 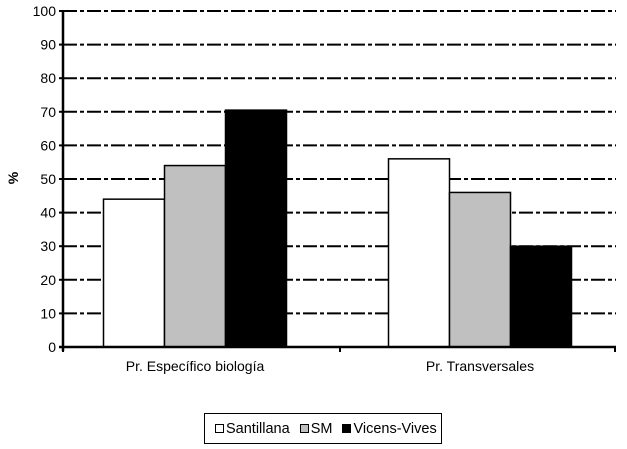 I want to click on legend-swatch-santillana, so click(x=219, y=428).